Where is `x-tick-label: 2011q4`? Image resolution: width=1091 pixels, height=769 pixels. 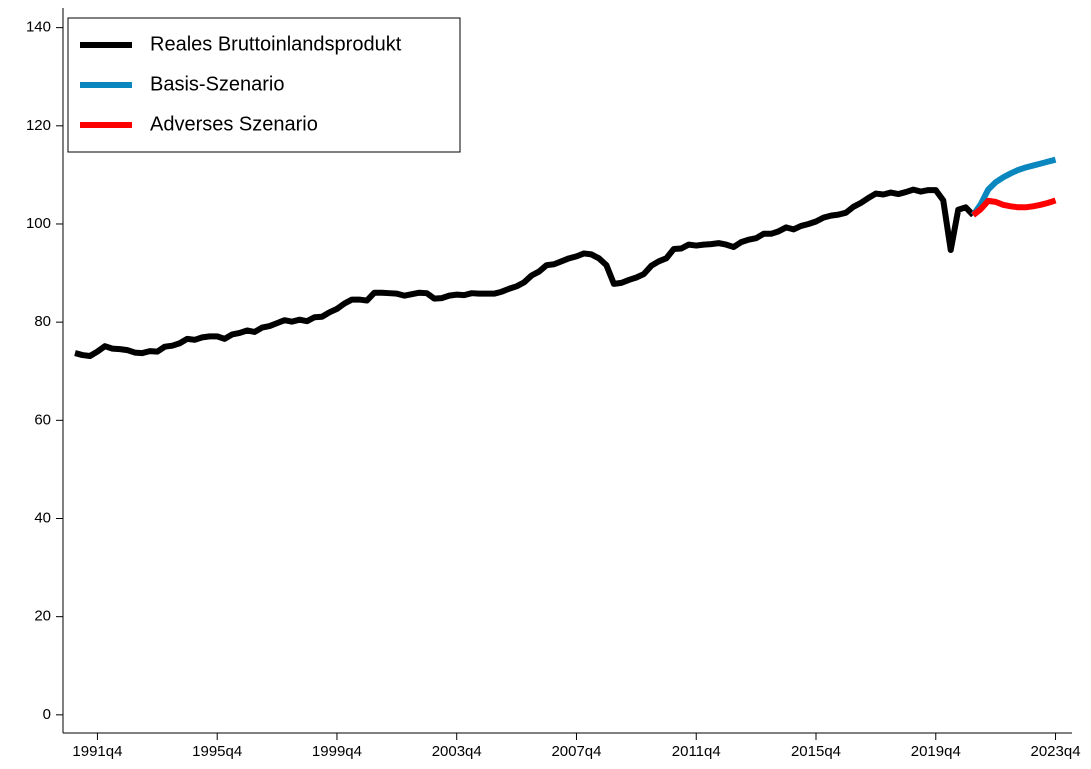 x-tick-label: 2011q4 is located at coordinates (696, 751).